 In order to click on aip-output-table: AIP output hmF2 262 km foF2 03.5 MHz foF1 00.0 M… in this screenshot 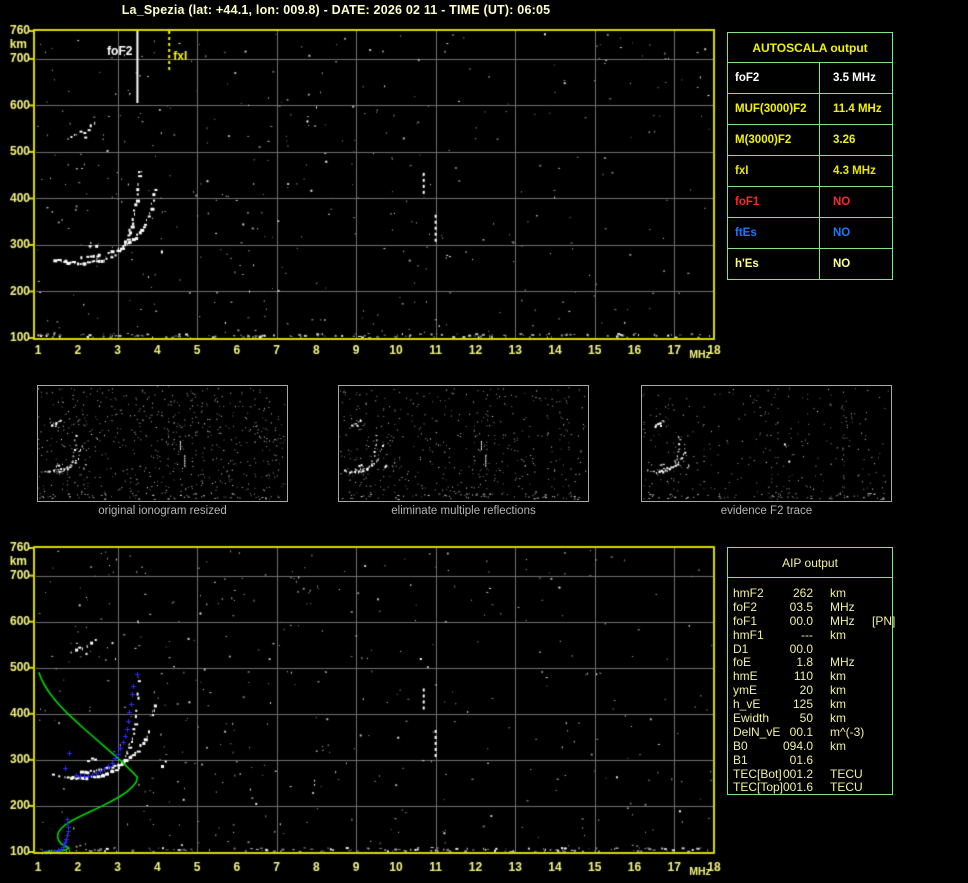, I will do `click(811, 671)`.